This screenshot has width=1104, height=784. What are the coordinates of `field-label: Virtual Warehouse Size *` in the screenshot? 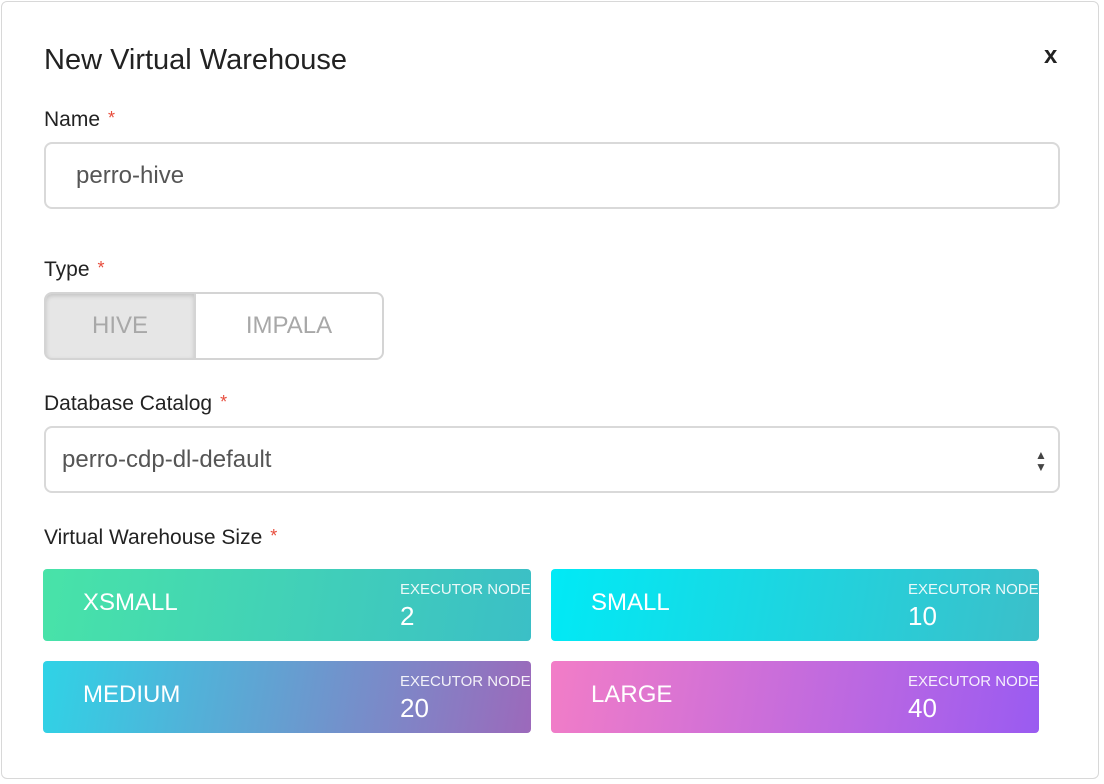 It's located at (160, 538).